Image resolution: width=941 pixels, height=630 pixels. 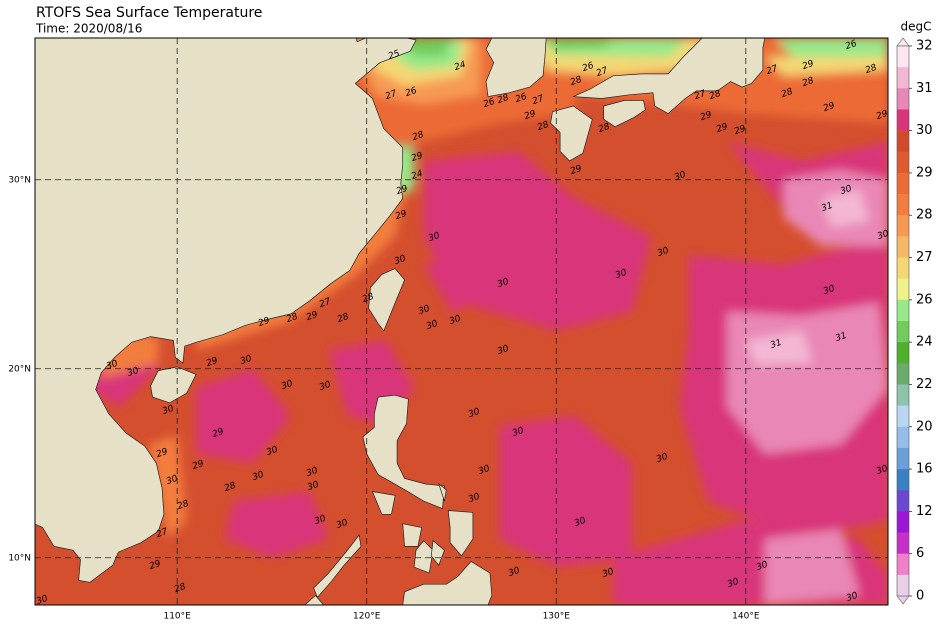 I want to click on colorbar-extend-top, so click(x=903, y=42).